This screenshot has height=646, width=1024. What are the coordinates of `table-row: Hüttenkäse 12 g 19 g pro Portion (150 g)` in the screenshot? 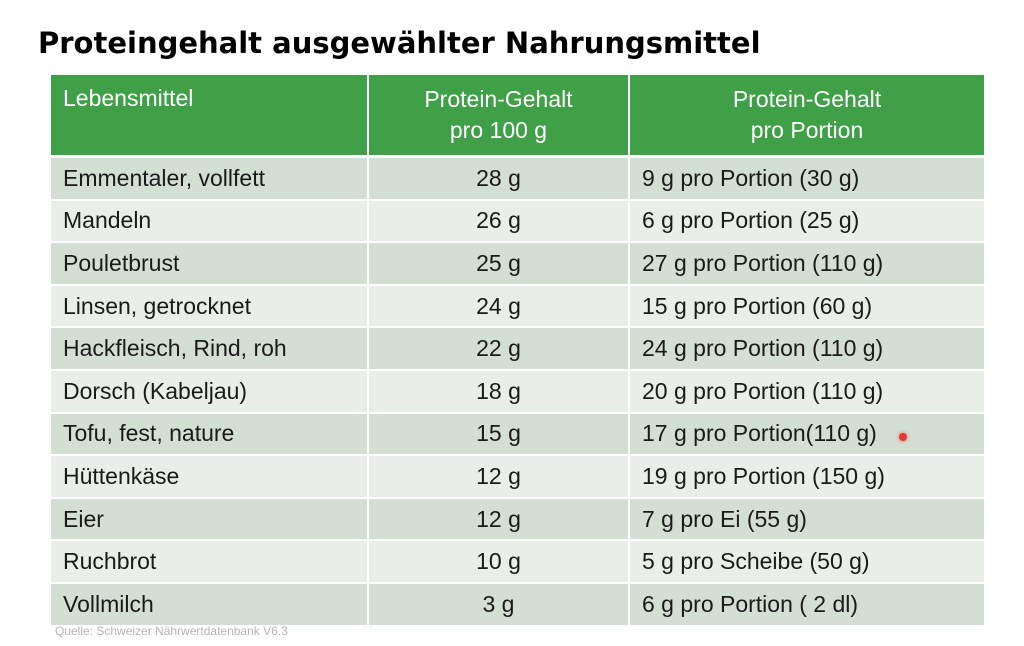 It's located at (517, 477).